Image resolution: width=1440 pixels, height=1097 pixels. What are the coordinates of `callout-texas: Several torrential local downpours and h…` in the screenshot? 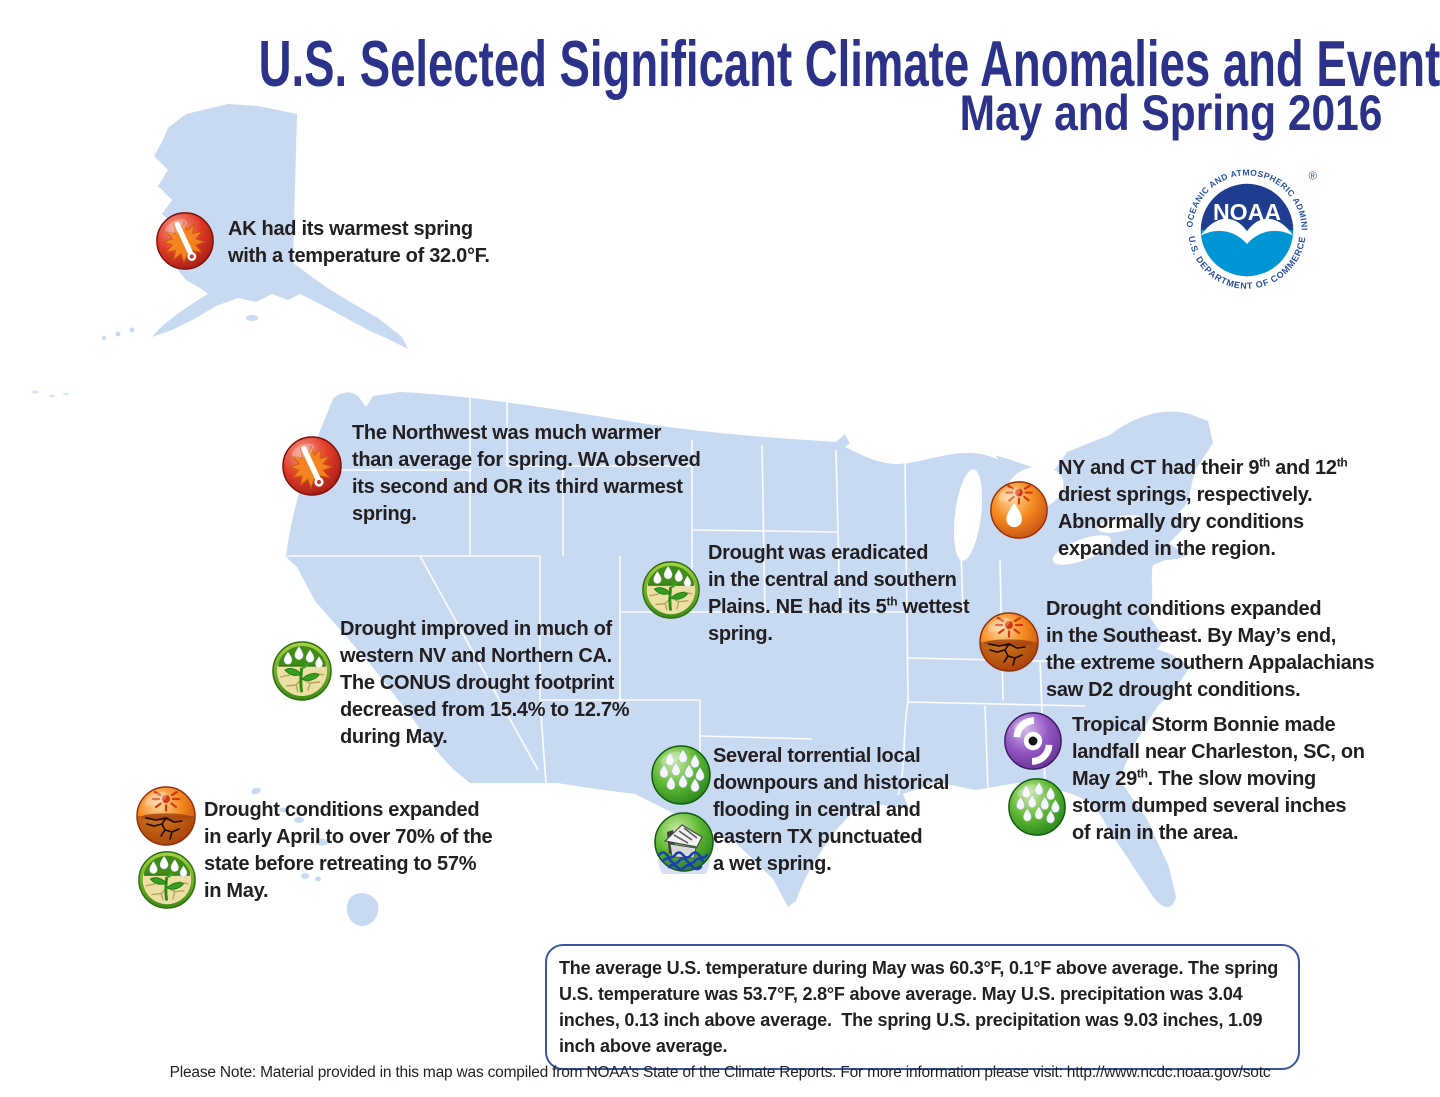 It's located at (831, 810).